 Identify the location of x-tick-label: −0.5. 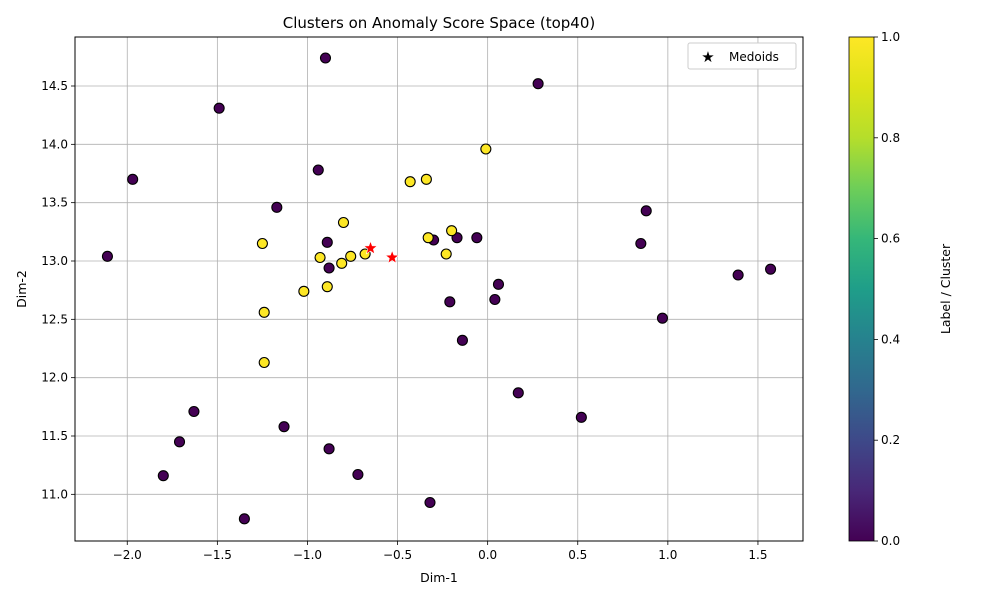
(397, 555).